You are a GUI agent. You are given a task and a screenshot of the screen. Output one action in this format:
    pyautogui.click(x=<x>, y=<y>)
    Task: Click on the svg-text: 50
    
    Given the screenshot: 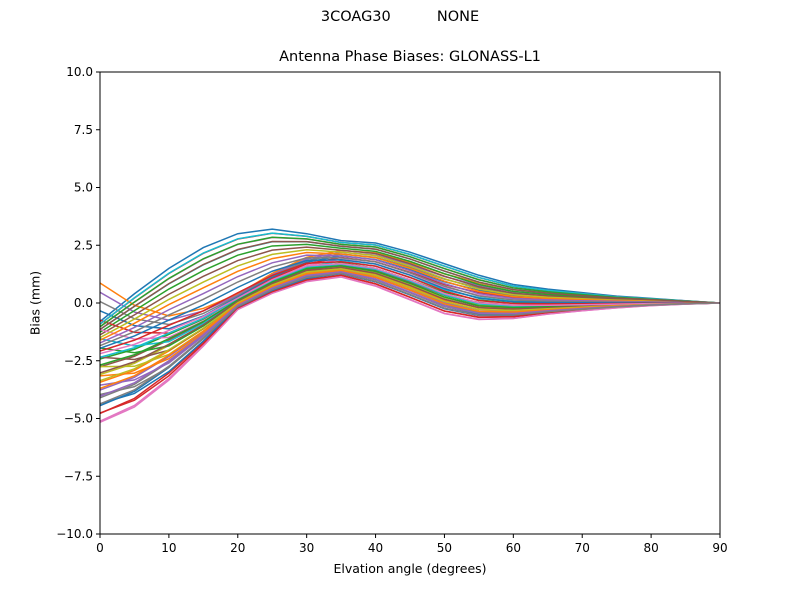 What is the action you would take?
    pyautogui.click(x=444, y=548)
    